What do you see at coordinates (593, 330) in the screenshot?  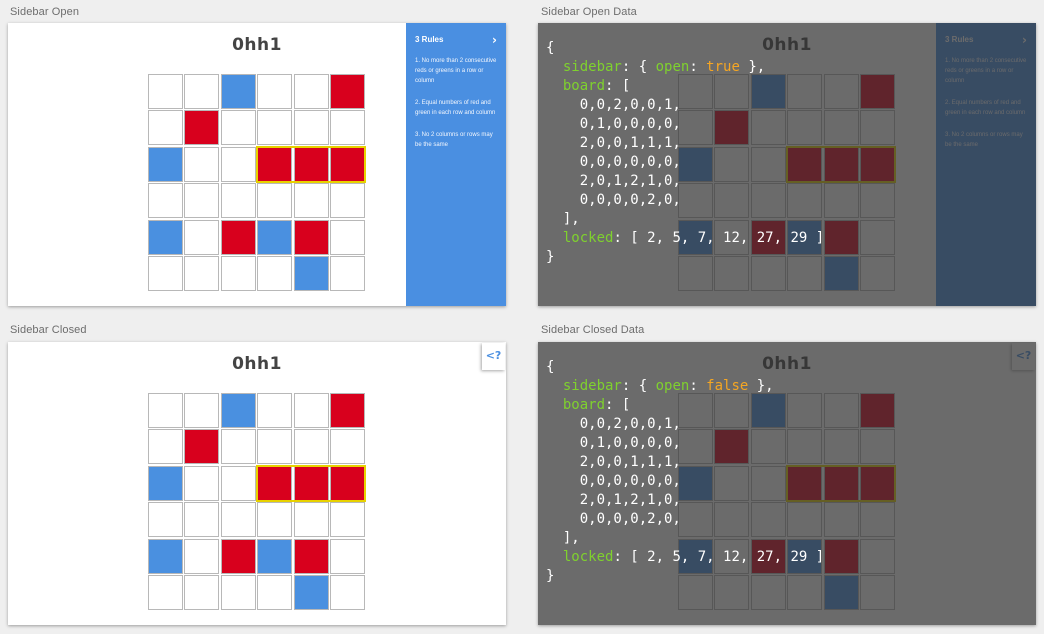 I see `caption-sidebar-closed-data: Sidebar Closed Data` at bounding box center [593, 330].